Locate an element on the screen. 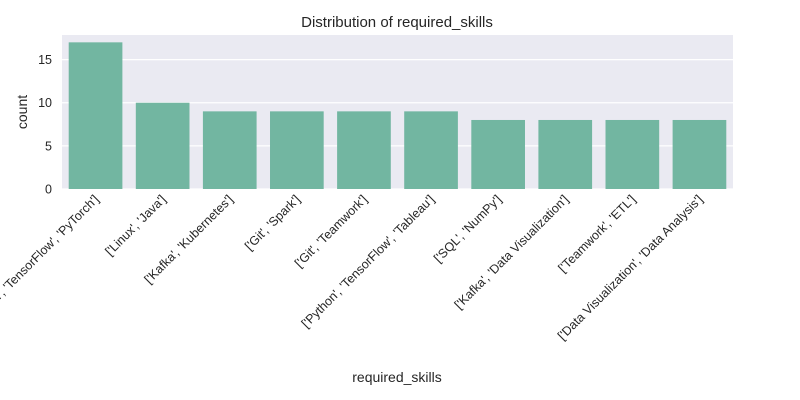 The width and height of the screenshot is (800, 400). y-tick-label: 5 is located at coordinates (48, 146).